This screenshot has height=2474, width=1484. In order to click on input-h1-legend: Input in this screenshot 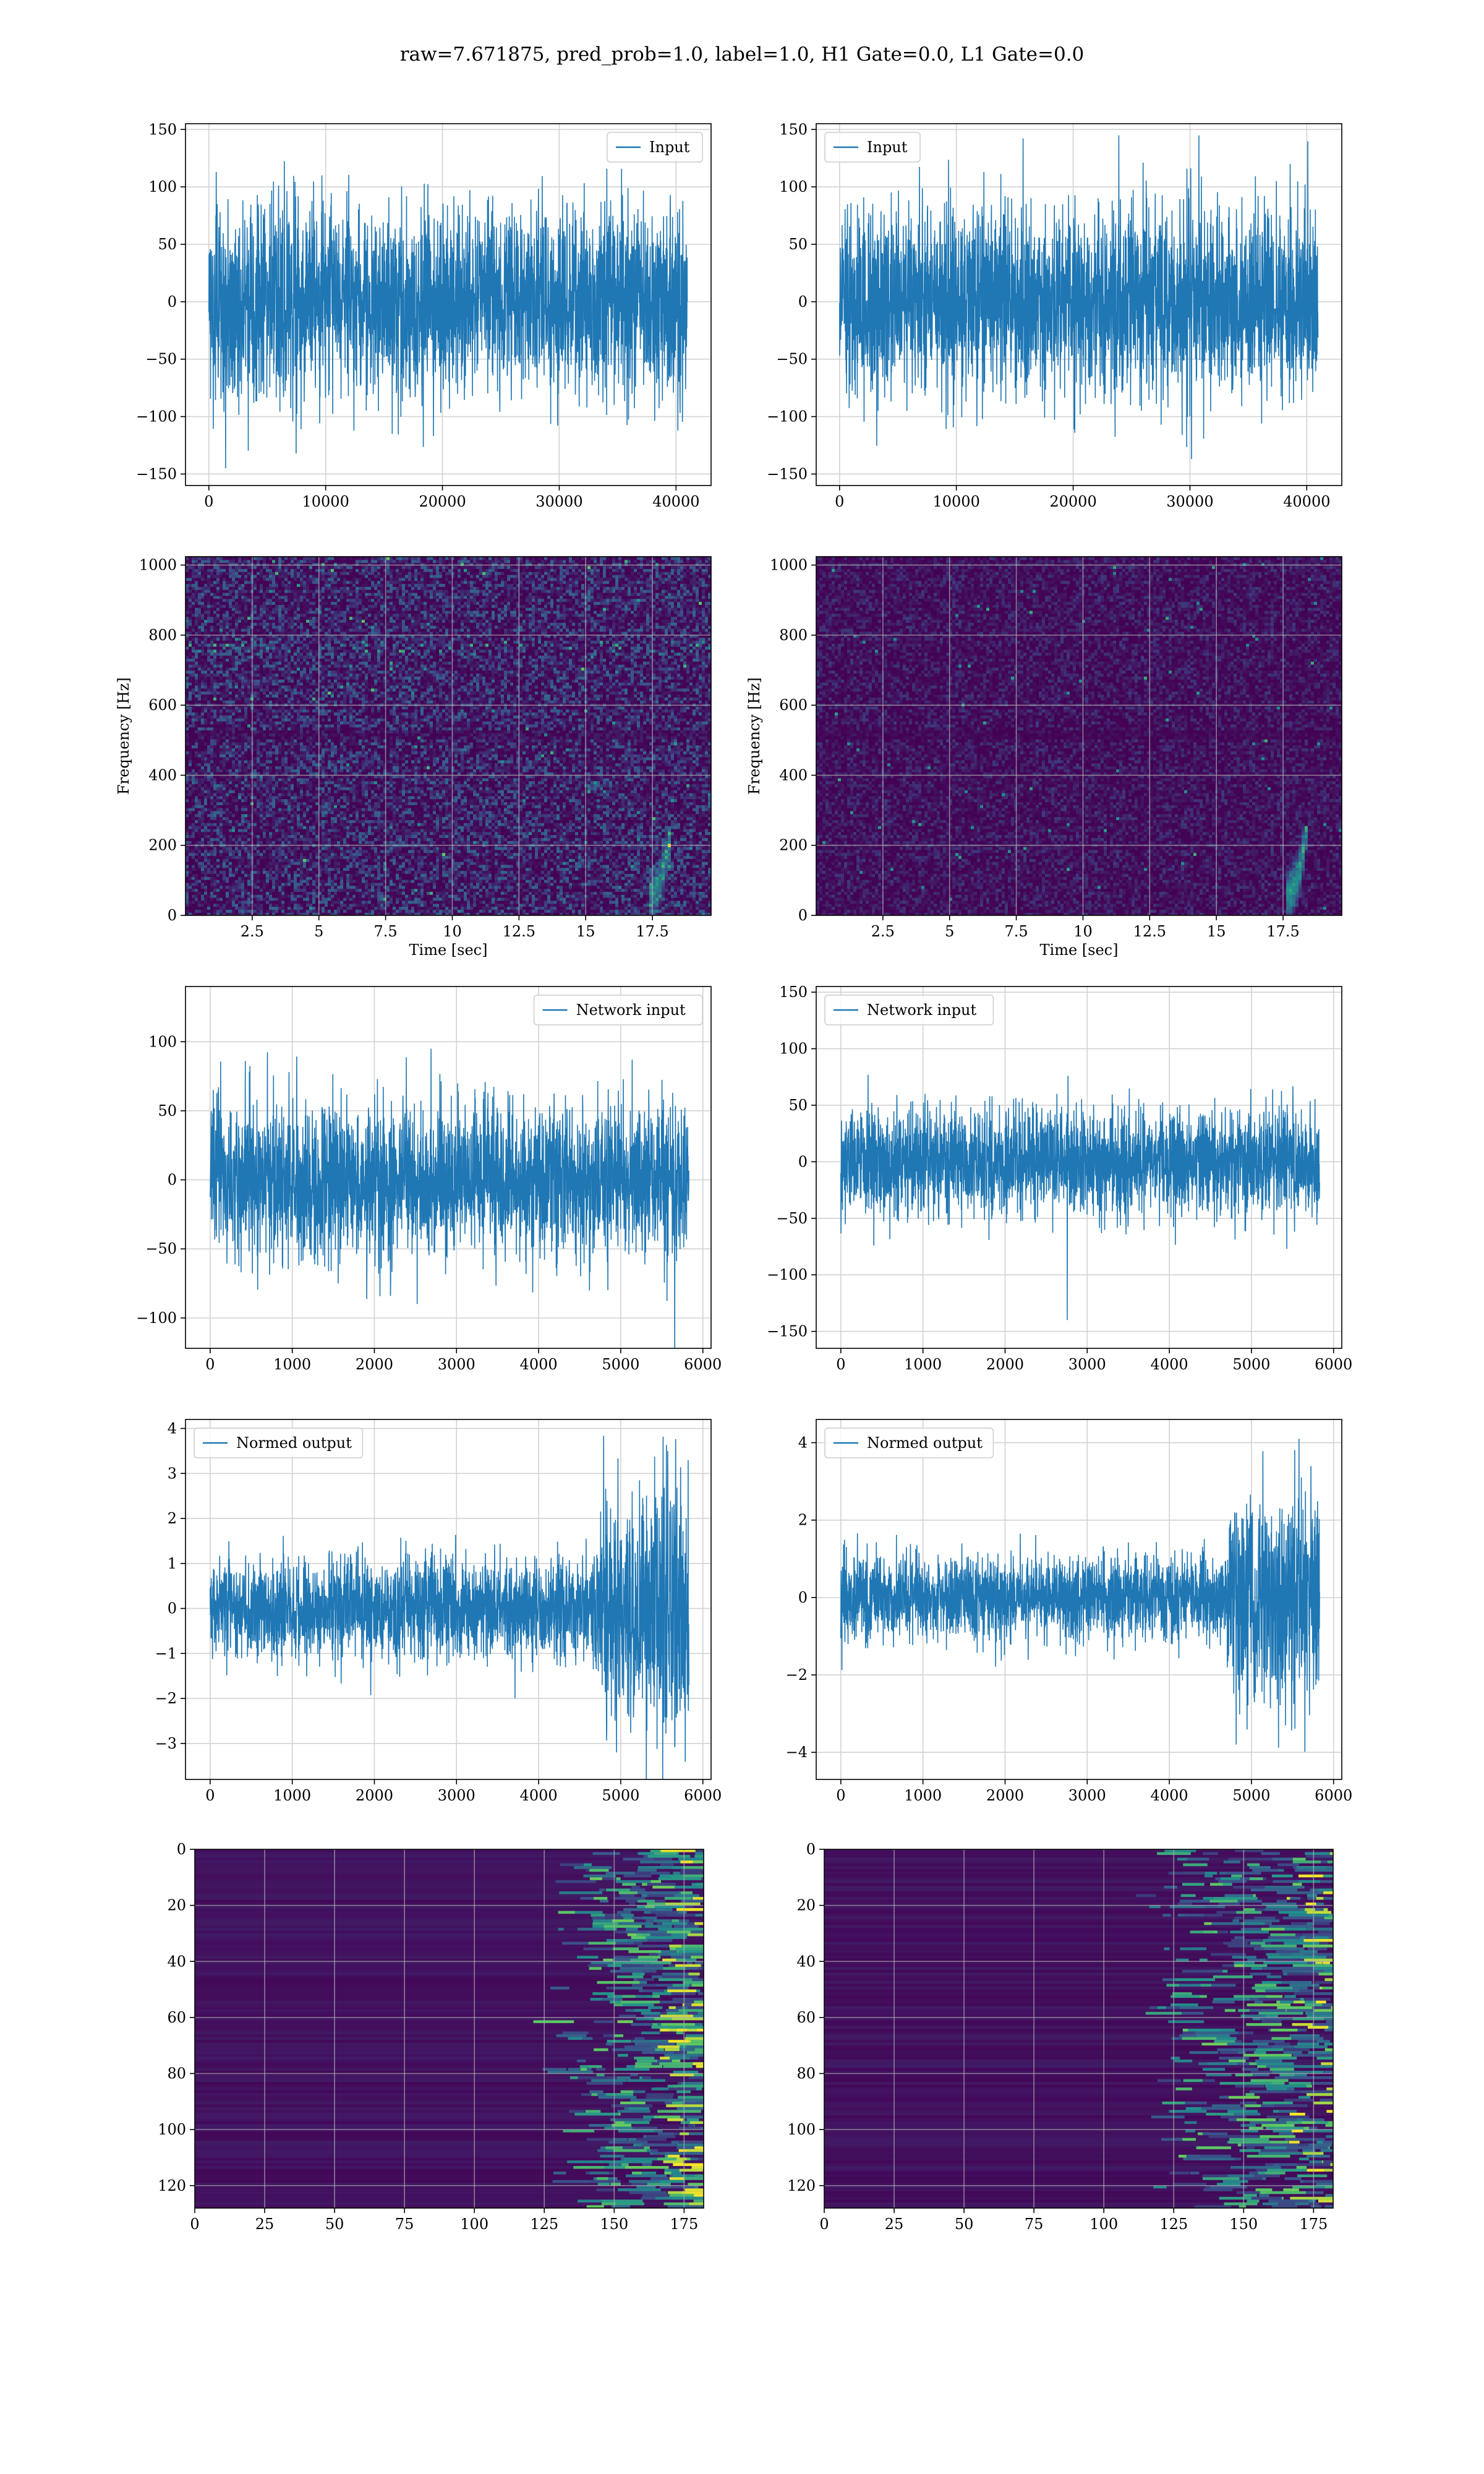, I will do `click(654, 147)`.